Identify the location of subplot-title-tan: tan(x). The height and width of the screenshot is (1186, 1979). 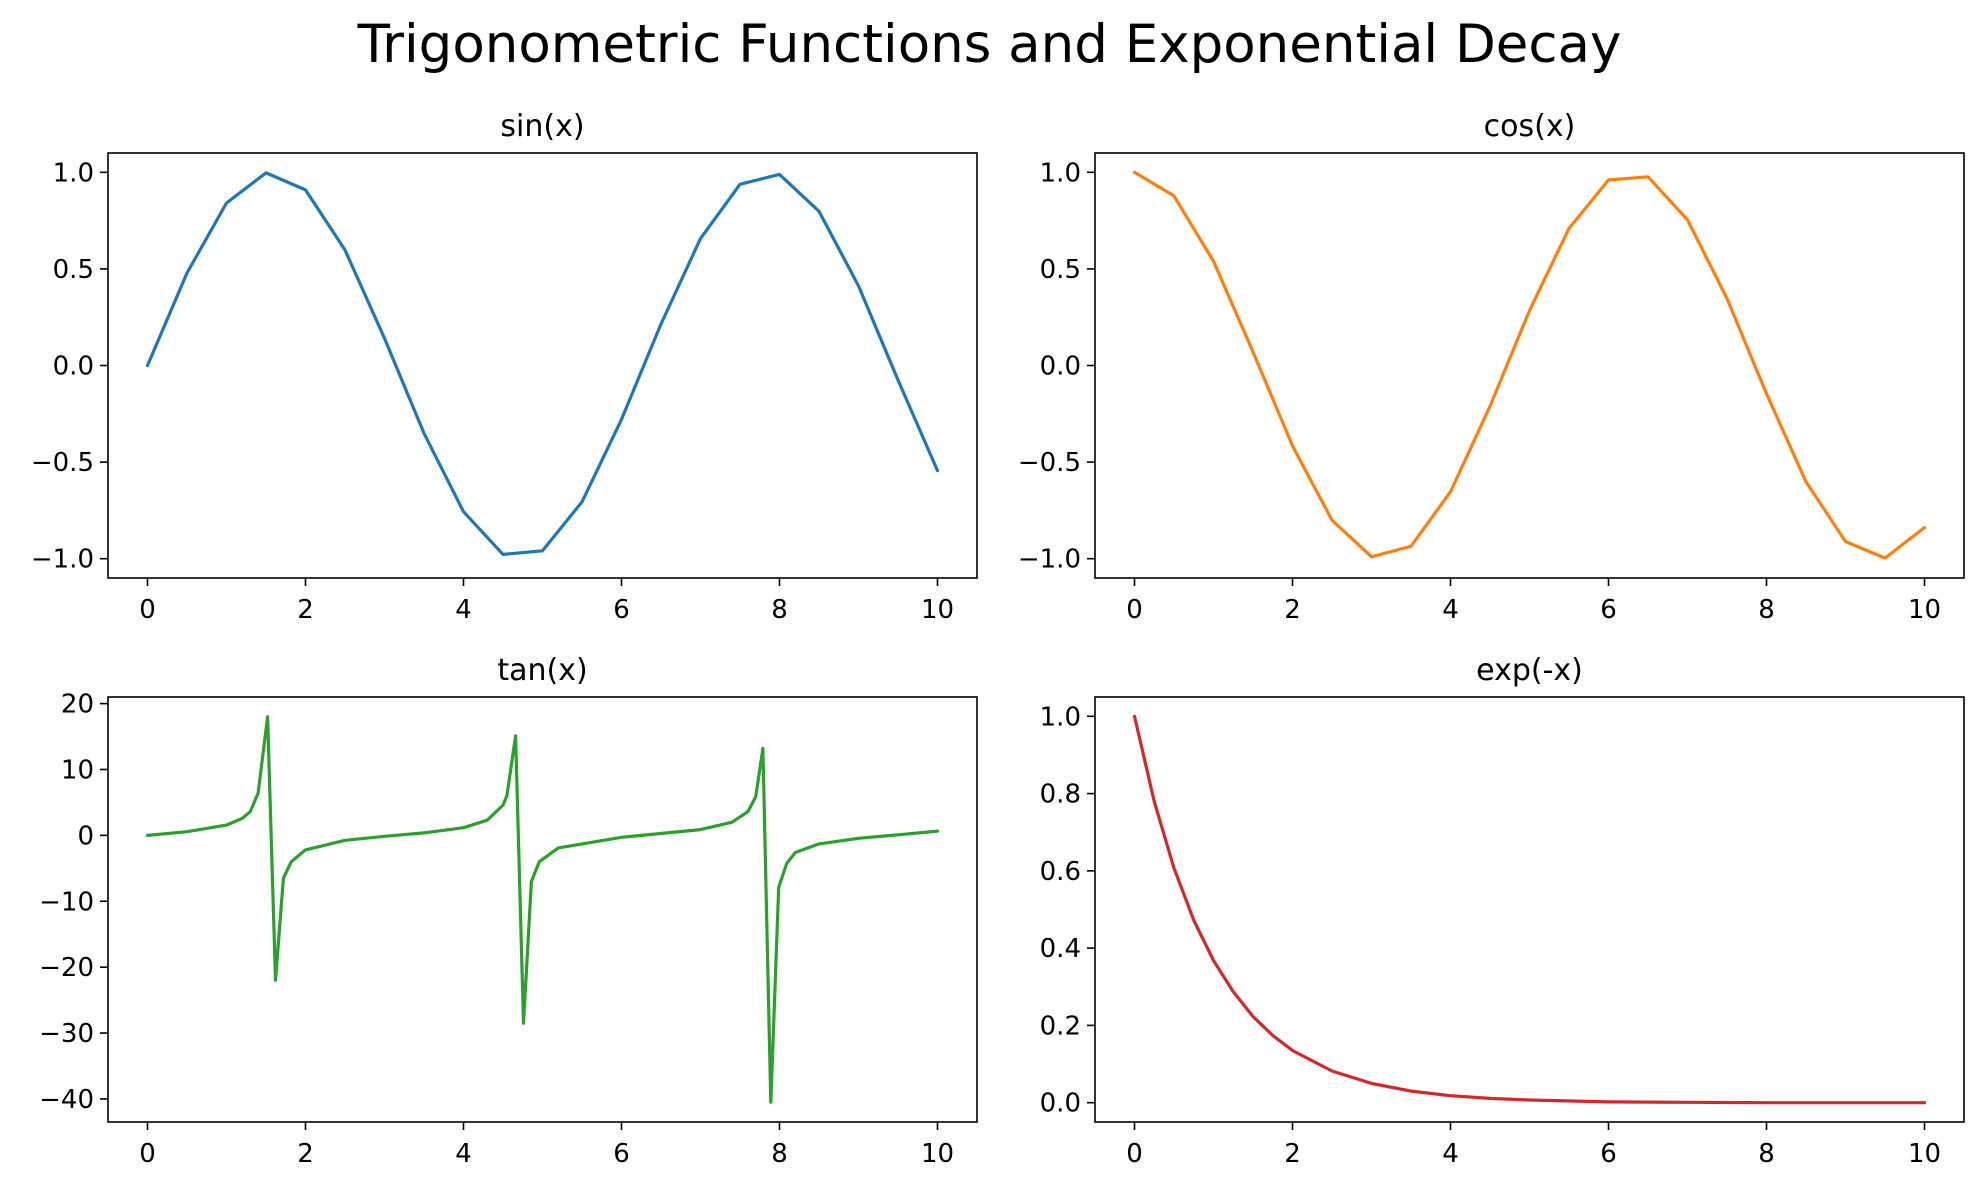
(542, 670).